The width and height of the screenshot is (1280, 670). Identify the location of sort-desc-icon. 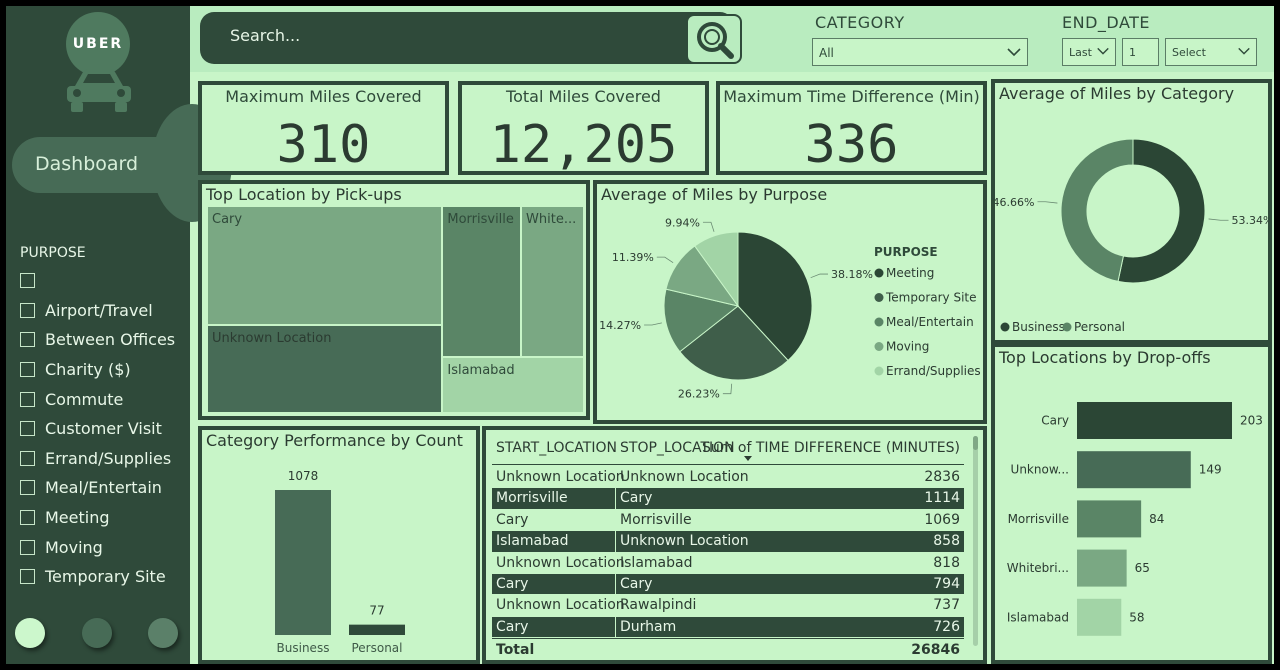
(748, 458).